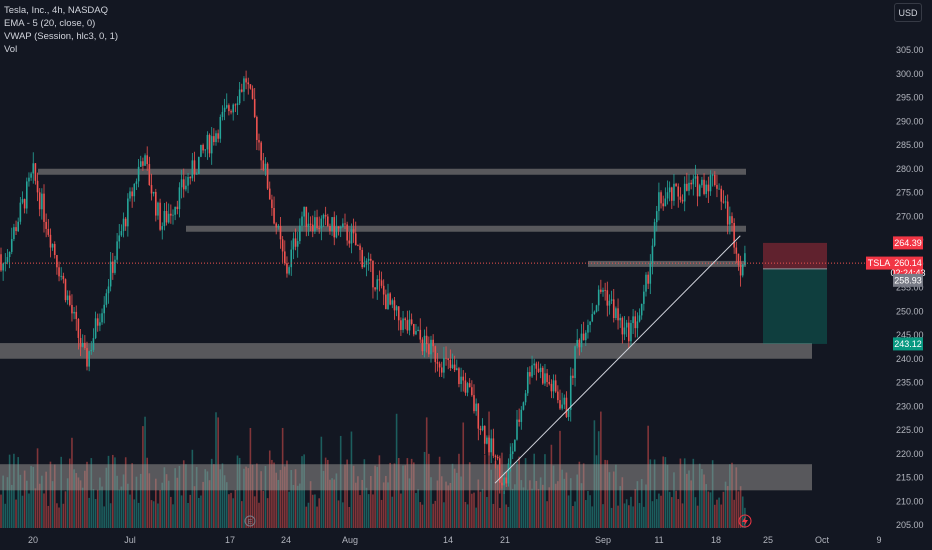  What do you see at coordinates (11, 49) in the screenshot?
I see `legend-vol: Vol` at bounding box center [11, 49].